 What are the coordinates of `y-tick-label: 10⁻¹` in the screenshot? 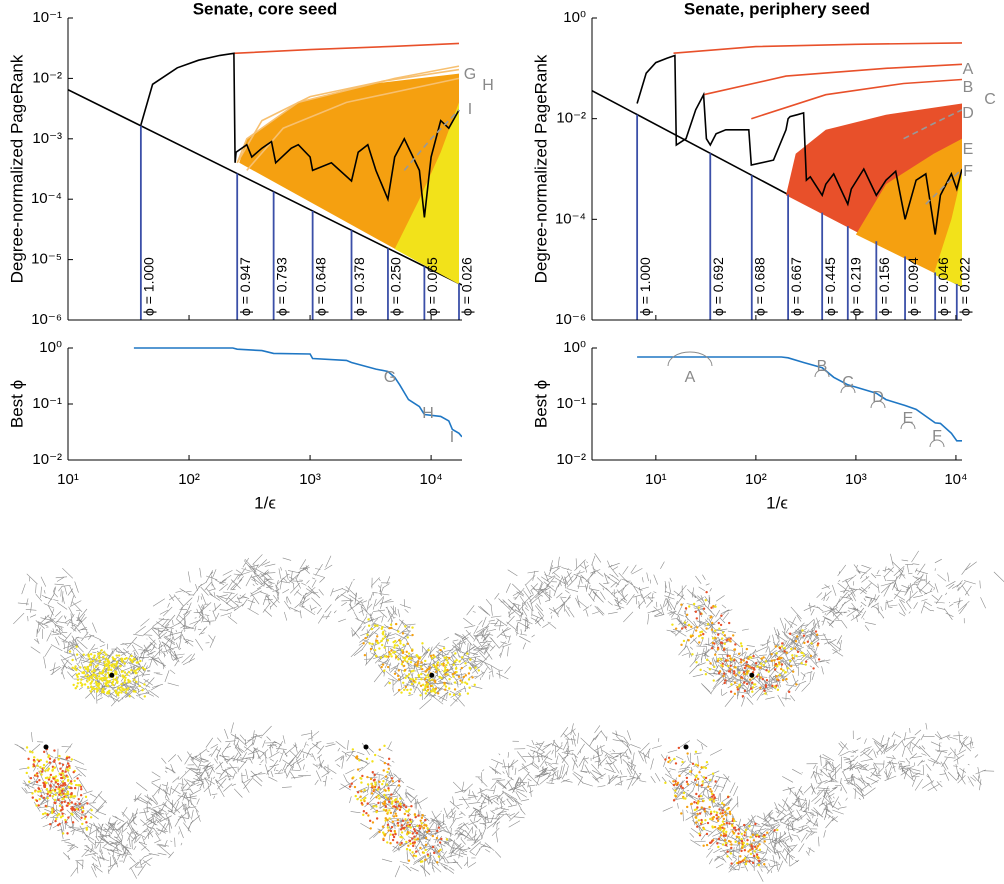 It's located at (47, 17).